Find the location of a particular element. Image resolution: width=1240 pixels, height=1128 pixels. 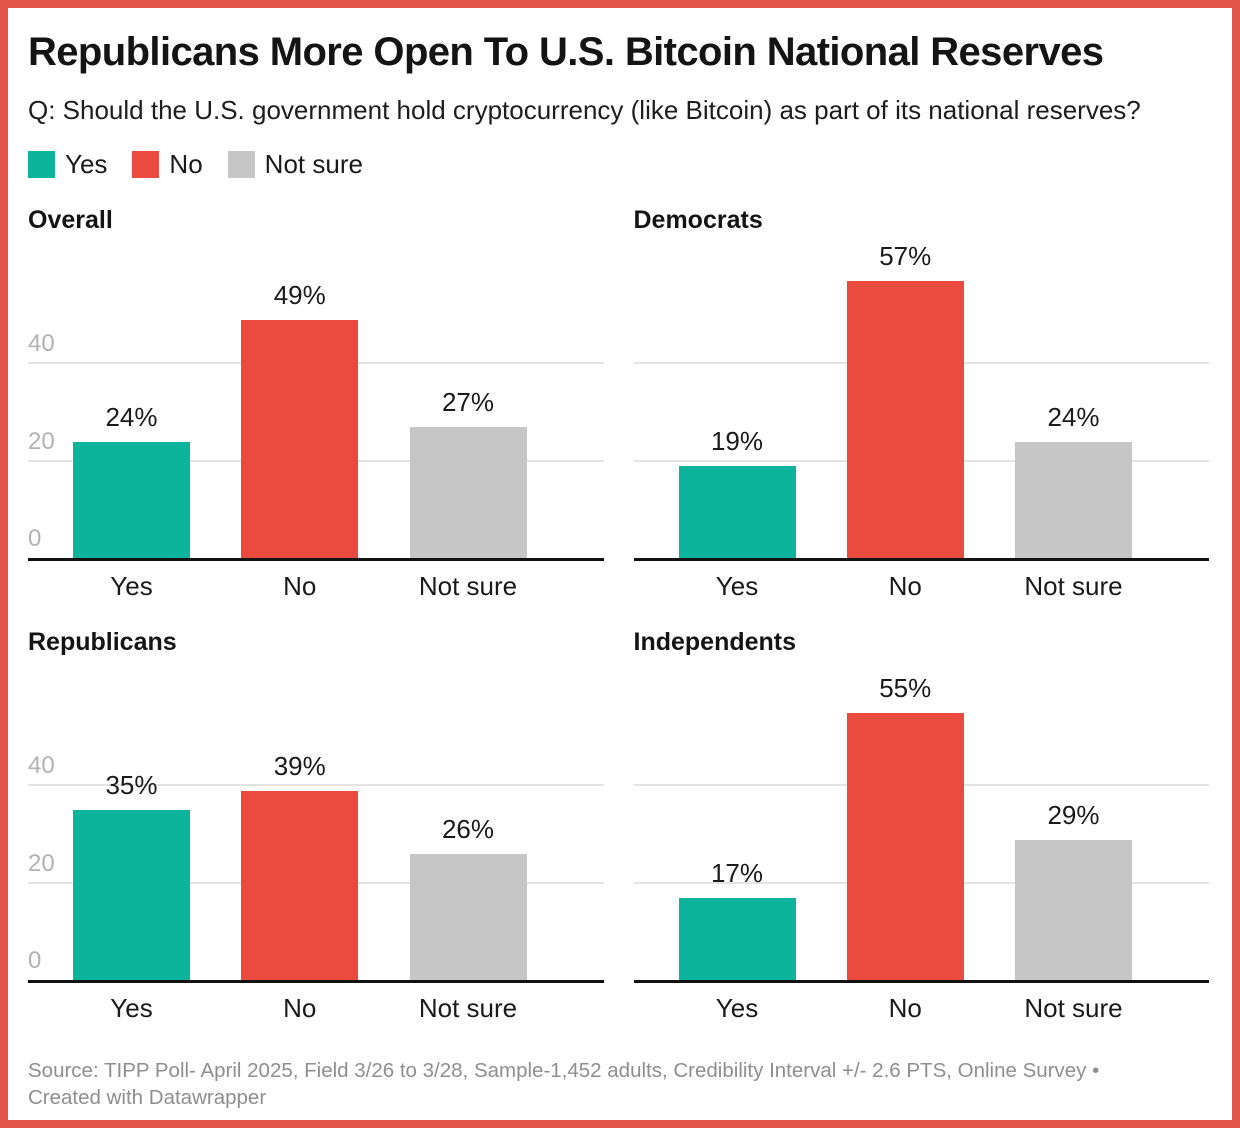

legend-label-yes: Yes is located at coordinates (86, 164).